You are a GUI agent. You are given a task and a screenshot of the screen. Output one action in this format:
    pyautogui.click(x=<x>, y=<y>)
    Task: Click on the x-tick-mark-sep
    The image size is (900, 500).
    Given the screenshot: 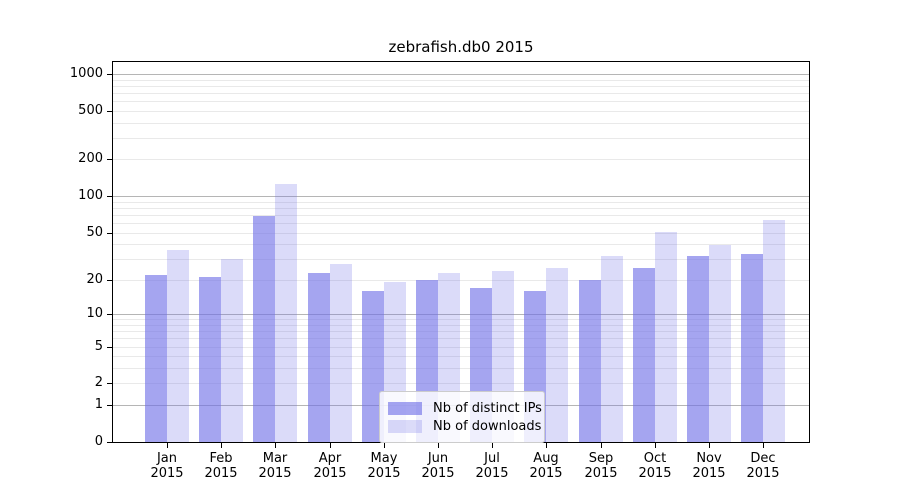 What is the action you would take?
    pyautogui.click(x=601, y=445)
    